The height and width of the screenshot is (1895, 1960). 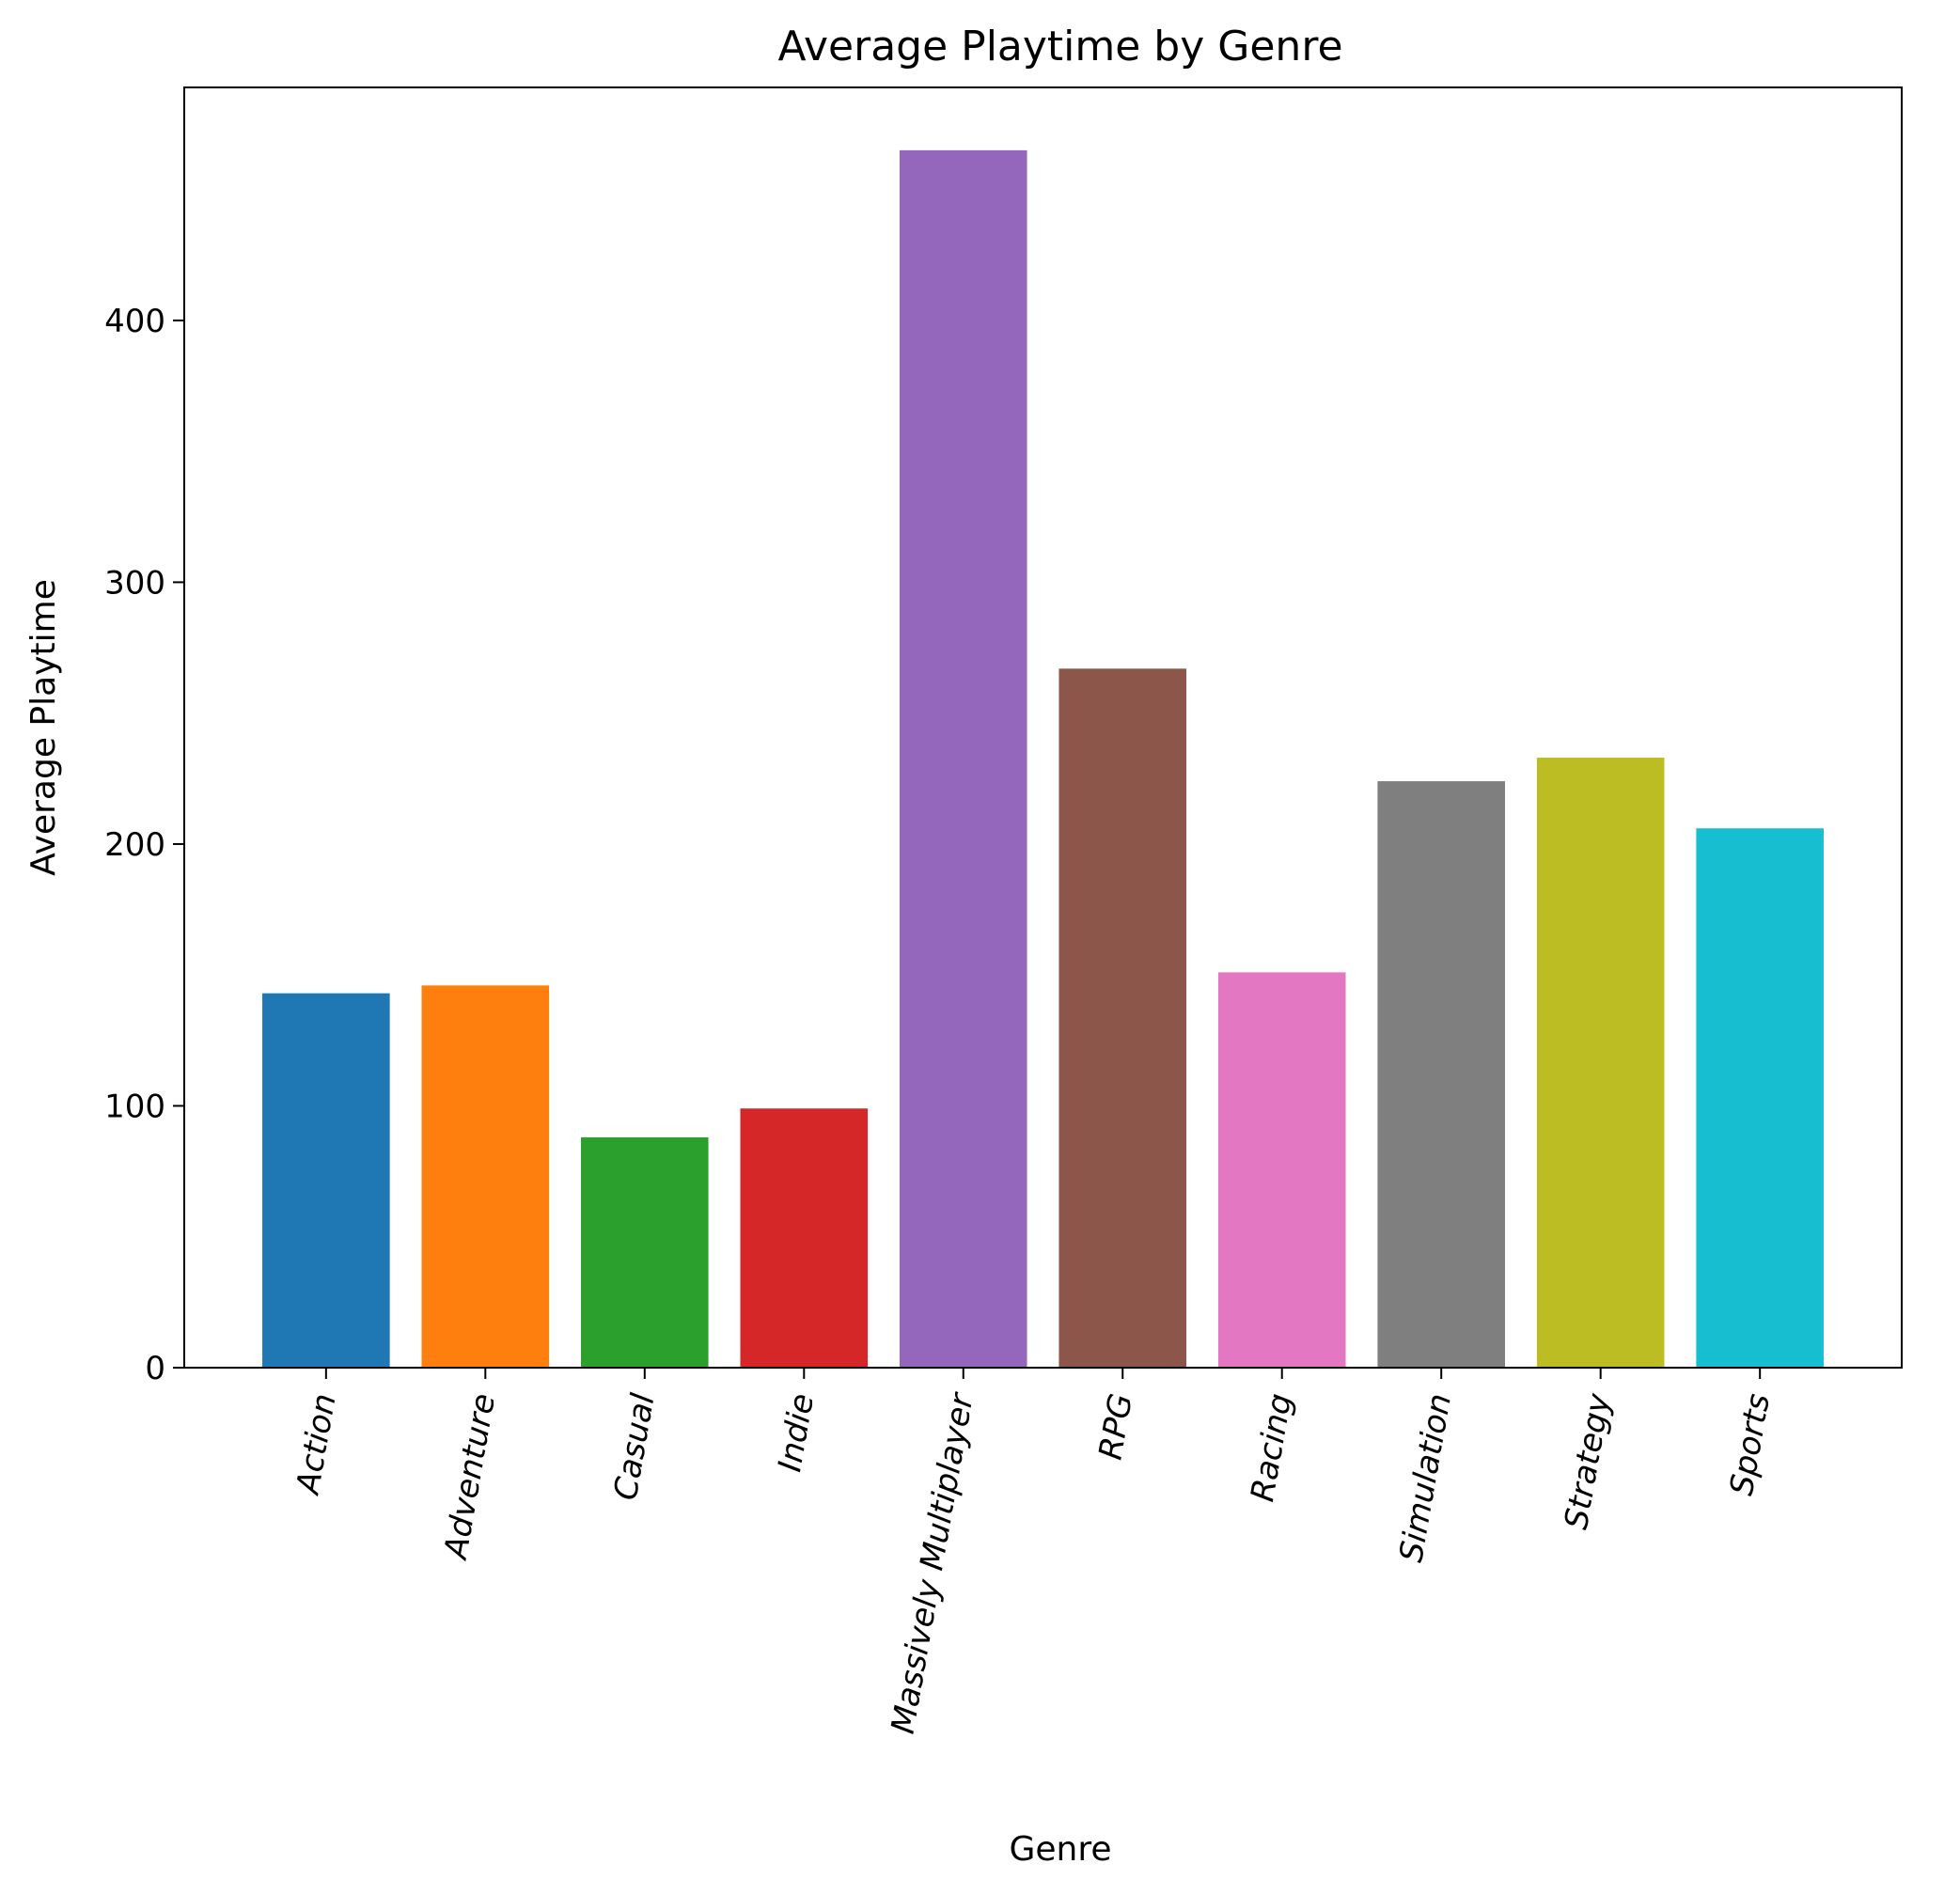 I want to click on y-axis-label: Average Playtime, so click(x=43, y=727).